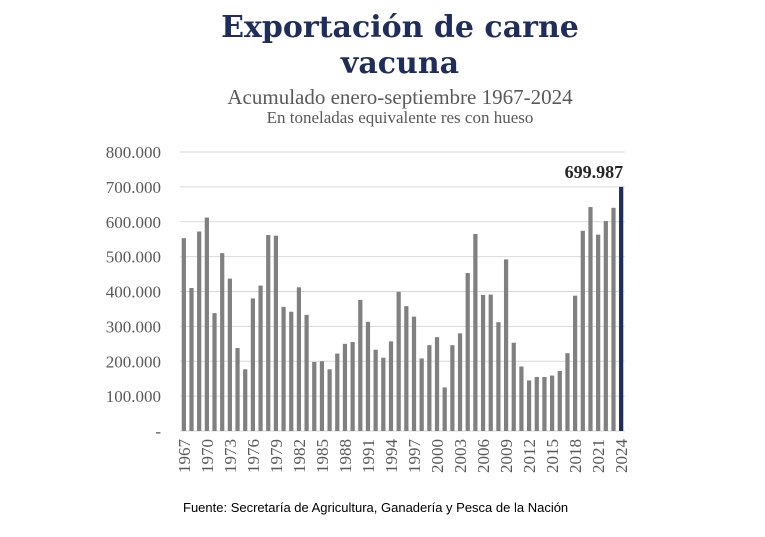 The image size is (765, 537). Describe the element at coordinates (158, 431) in the screenshot. I see `y-tick-label: -` at that location.